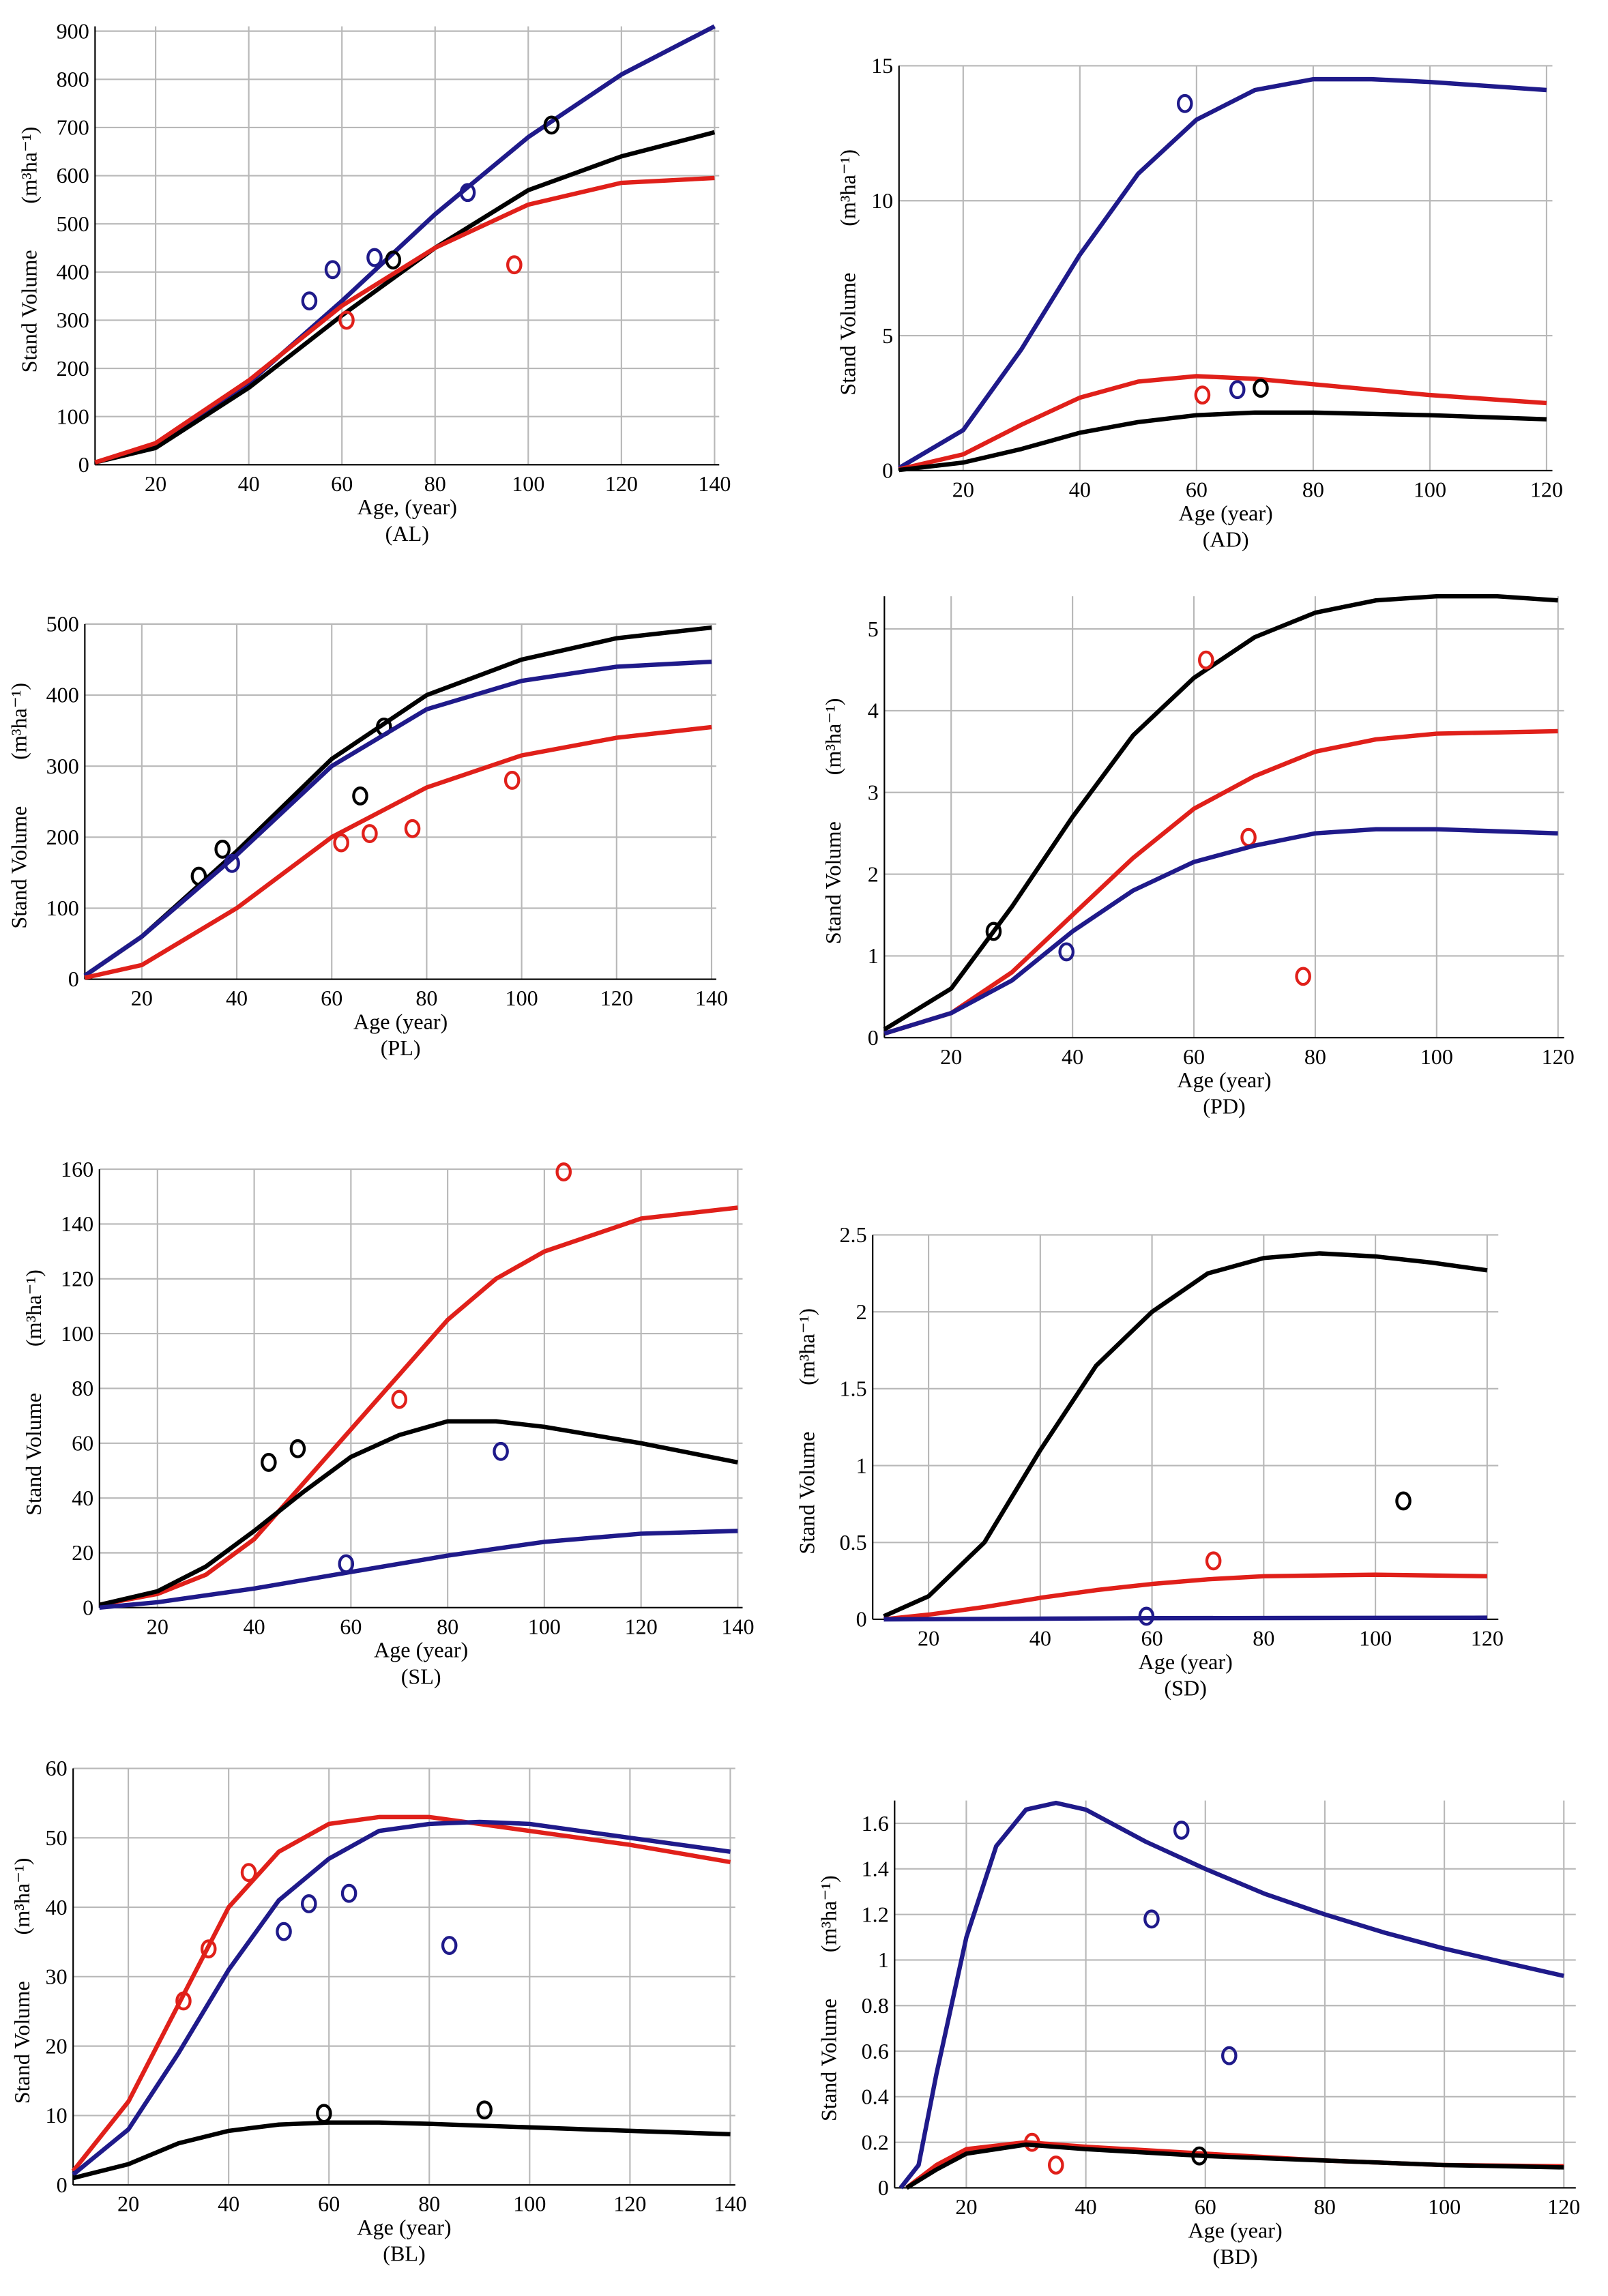  What do you see at coordinates (57, 1838) in the screenshot?
I see `y-tick-label: 50` at bounding box center [57, 1838].